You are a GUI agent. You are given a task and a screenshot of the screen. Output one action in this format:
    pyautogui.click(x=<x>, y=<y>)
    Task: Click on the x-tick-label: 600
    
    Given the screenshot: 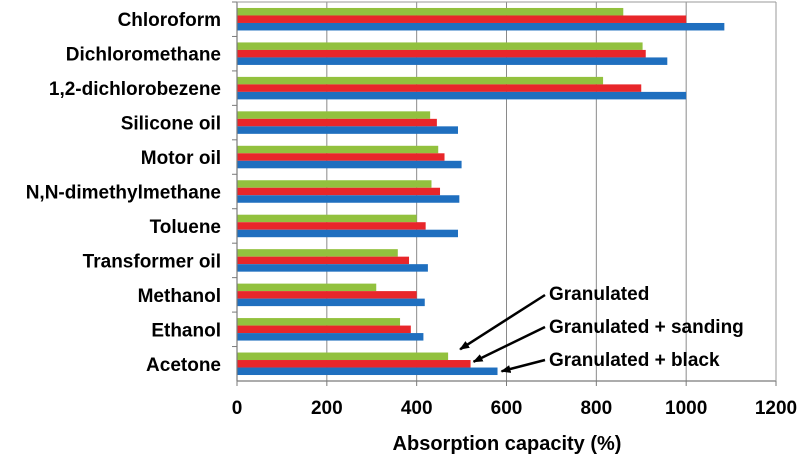 What is the action you would take?
    pyautogui.click(x=507, y=408)
    